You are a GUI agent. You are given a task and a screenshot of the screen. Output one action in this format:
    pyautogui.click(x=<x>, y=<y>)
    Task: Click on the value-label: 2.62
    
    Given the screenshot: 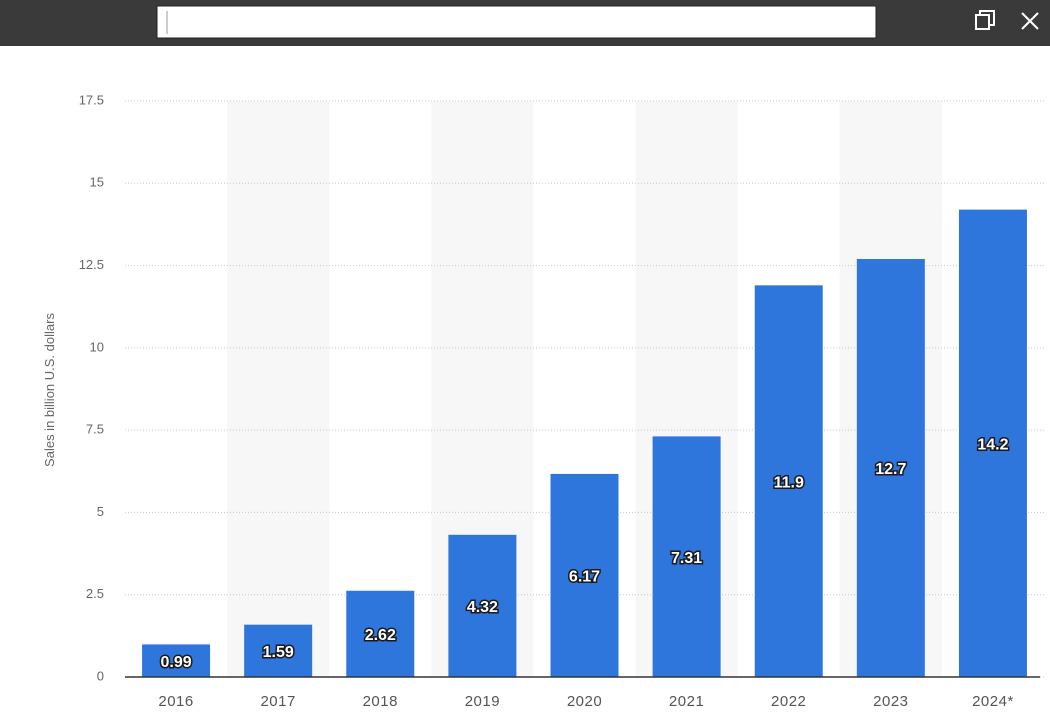 What is the action you would take?
    pyautogui.click(x=380, y=635)
    